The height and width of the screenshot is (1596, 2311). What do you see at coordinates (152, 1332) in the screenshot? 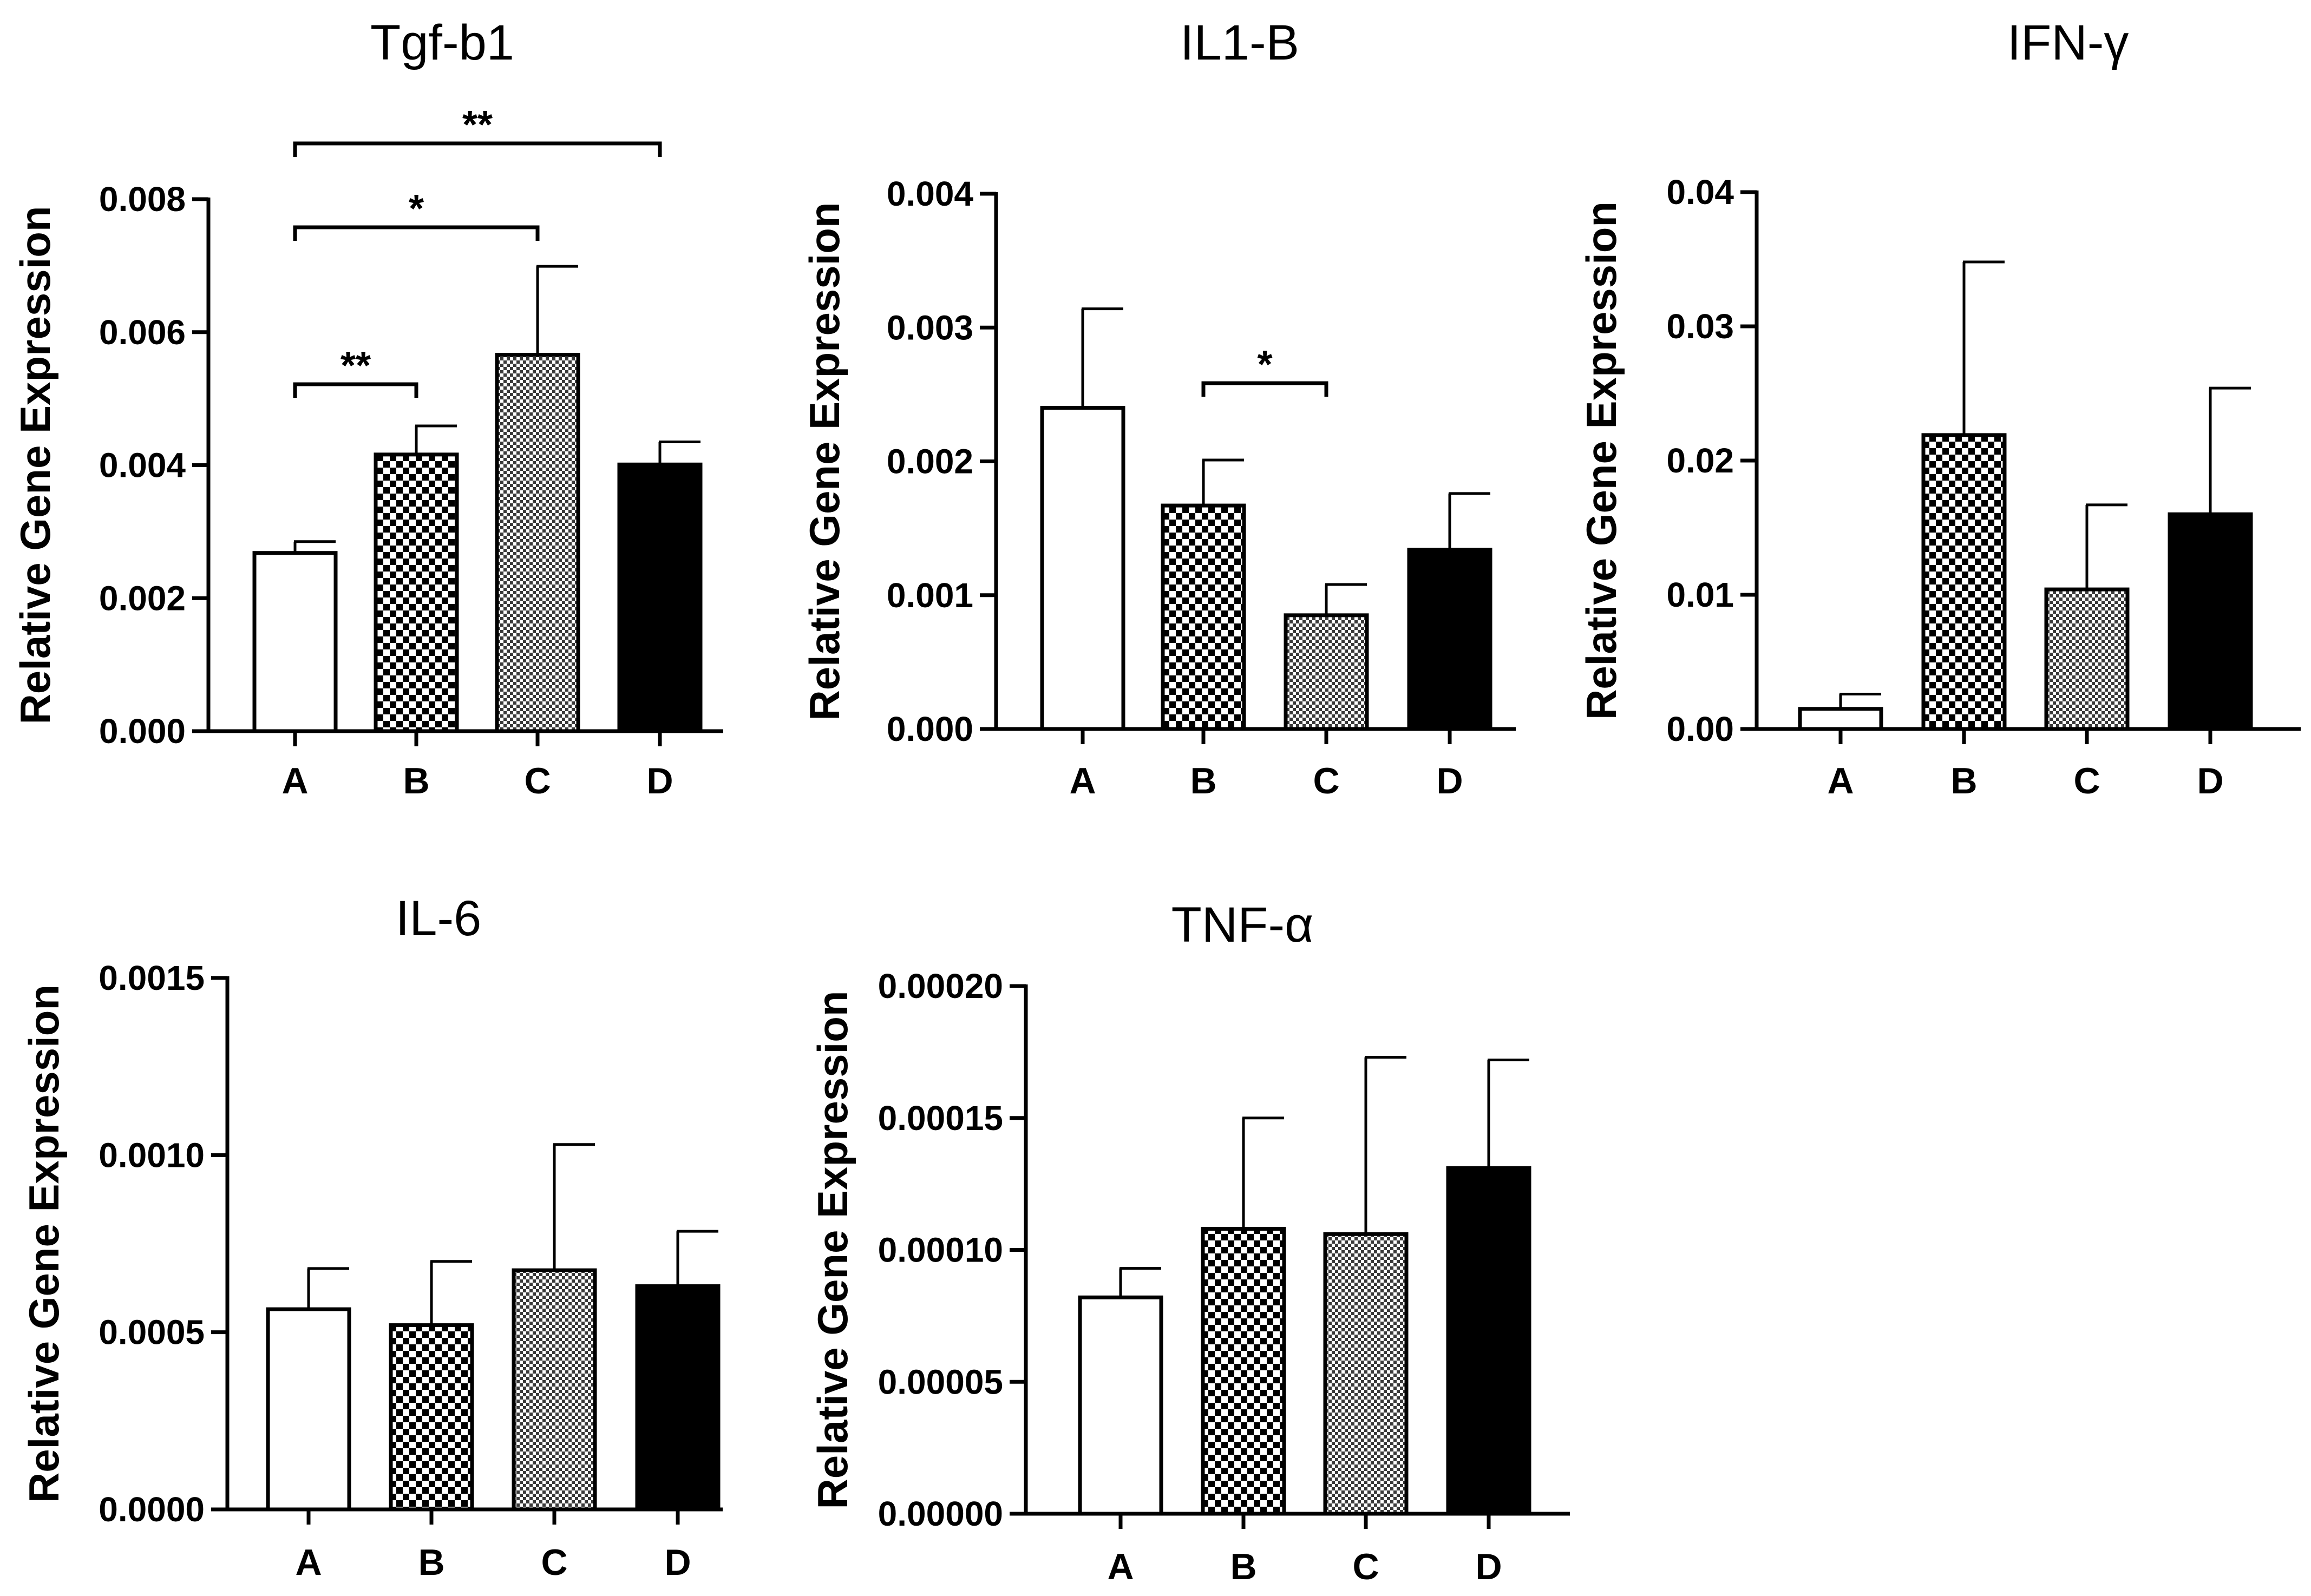
I see `y-tick-label: 0.0005` at bounding box center [152, 1332].